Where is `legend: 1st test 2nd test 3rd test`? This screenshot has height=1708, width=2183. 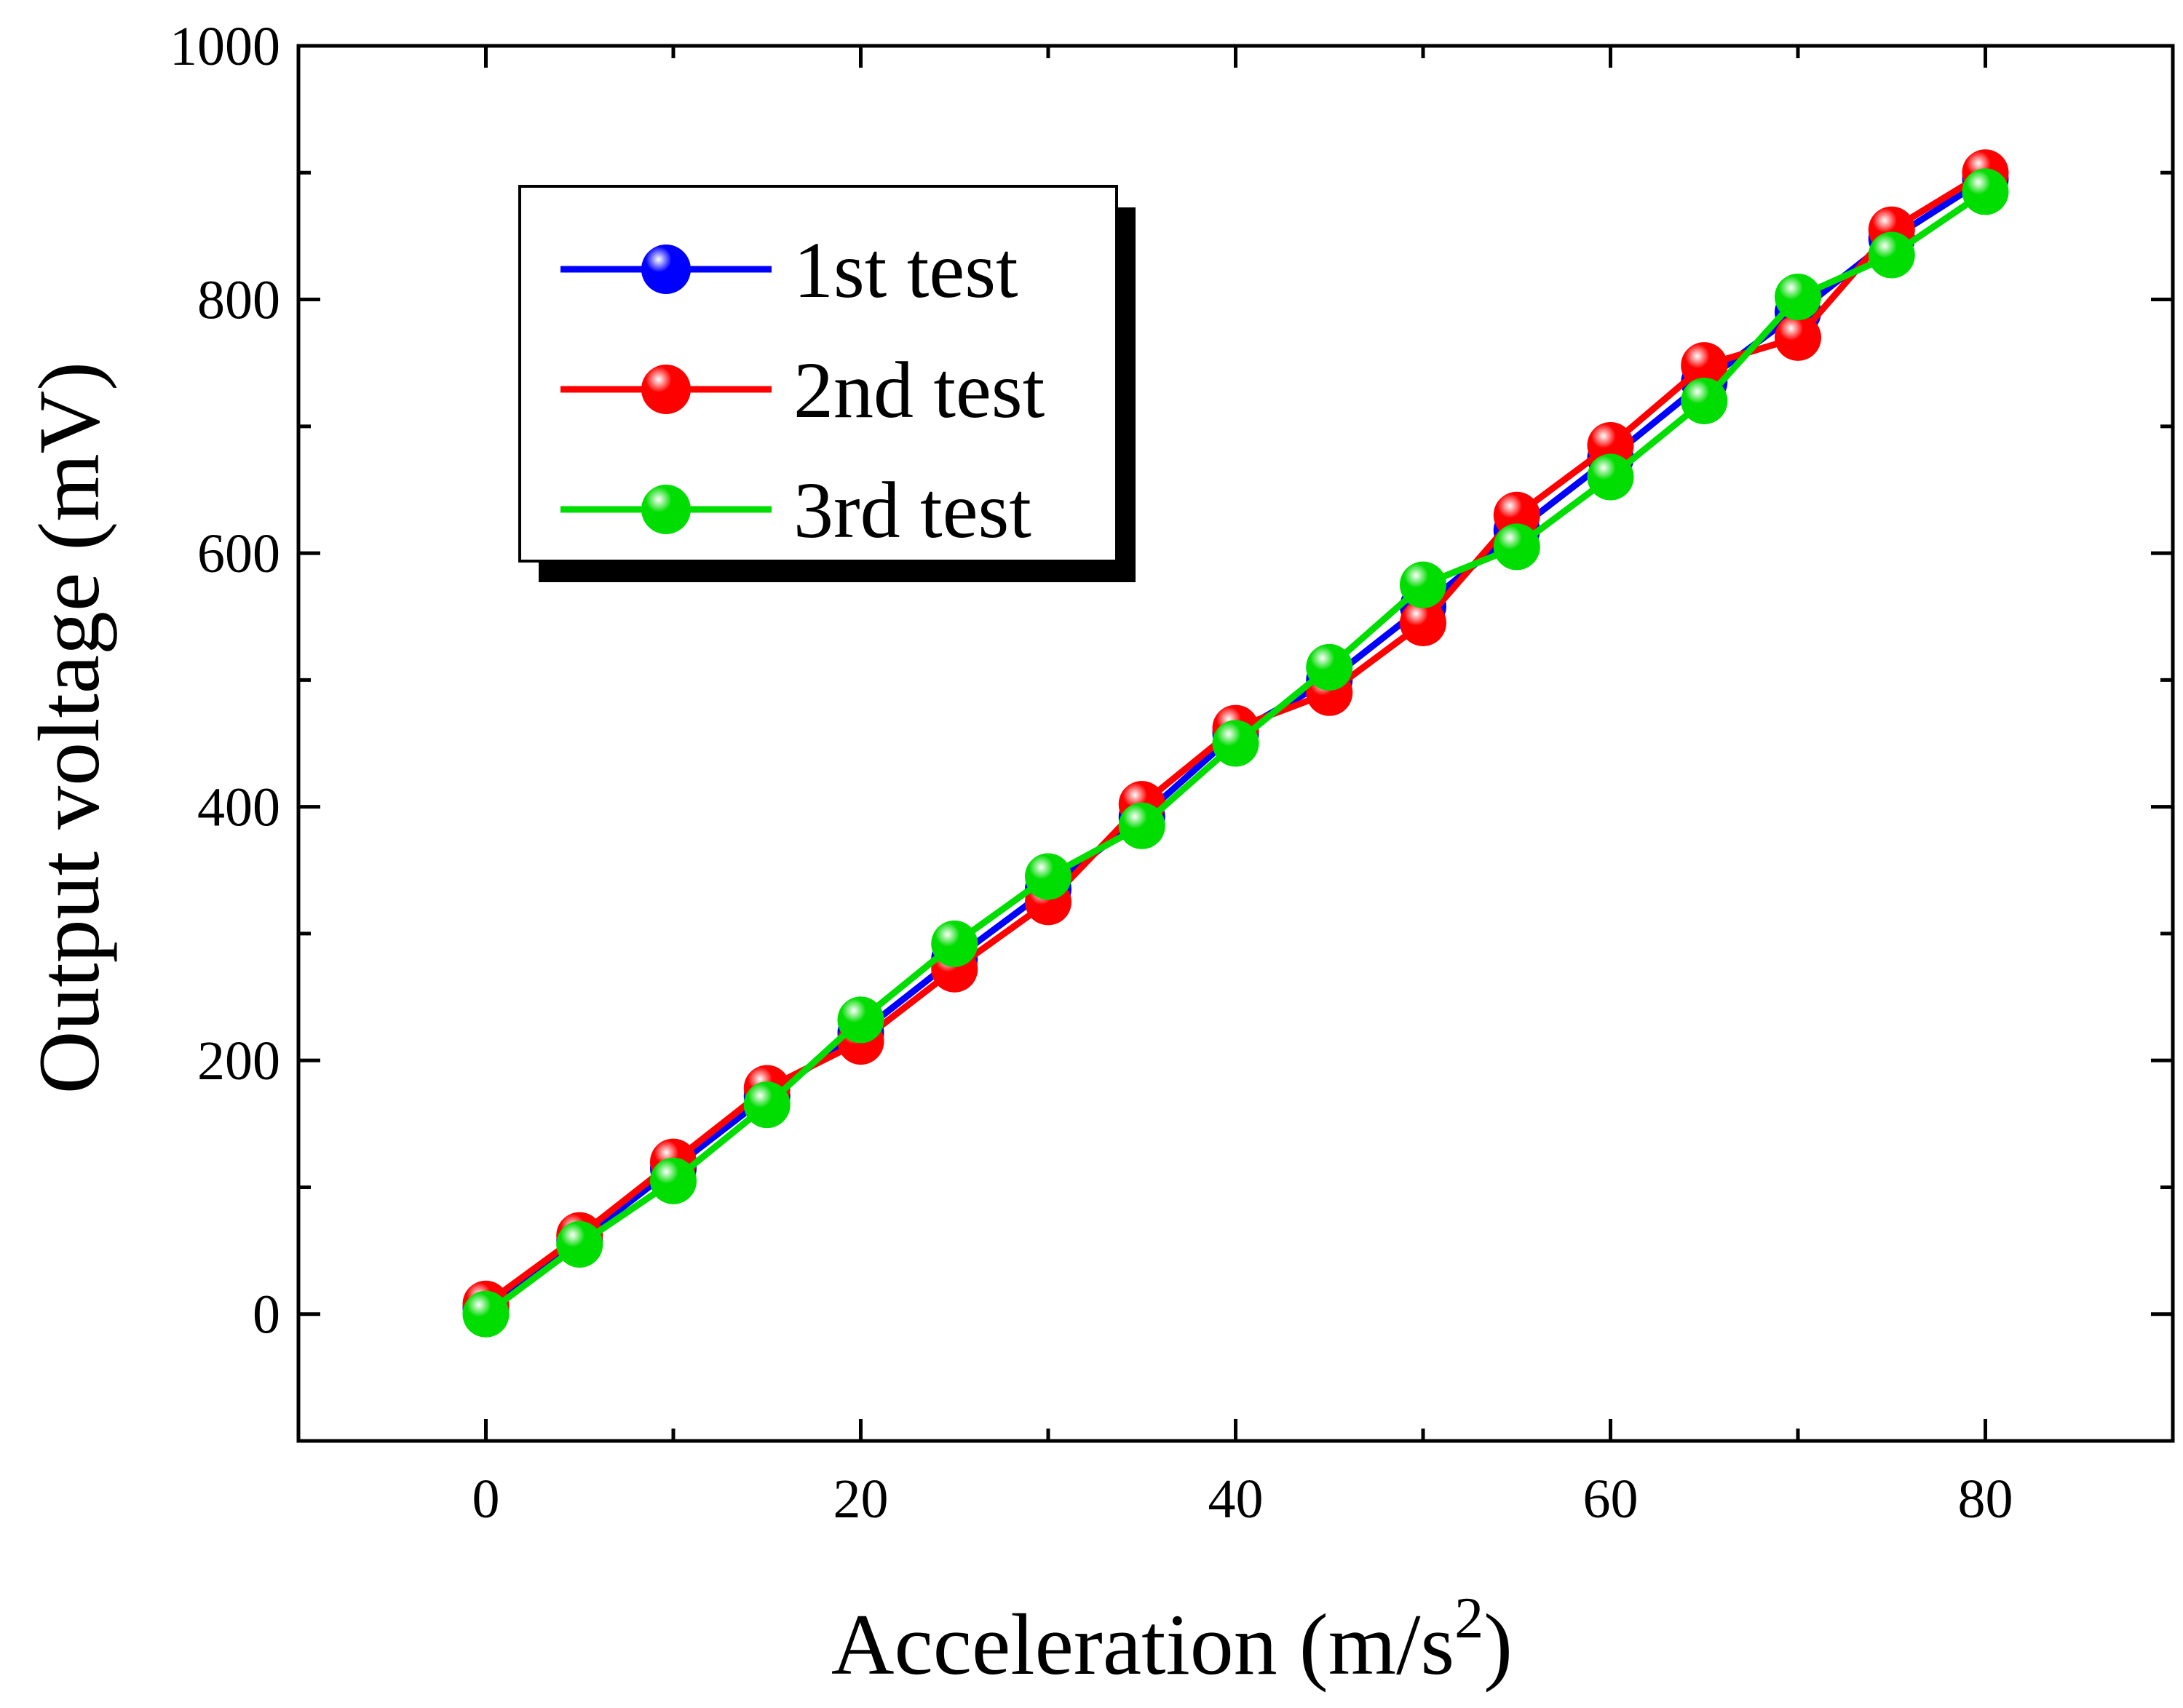
legend: 1st test 2nd test 3rd test is located at coordinates (827, 383).